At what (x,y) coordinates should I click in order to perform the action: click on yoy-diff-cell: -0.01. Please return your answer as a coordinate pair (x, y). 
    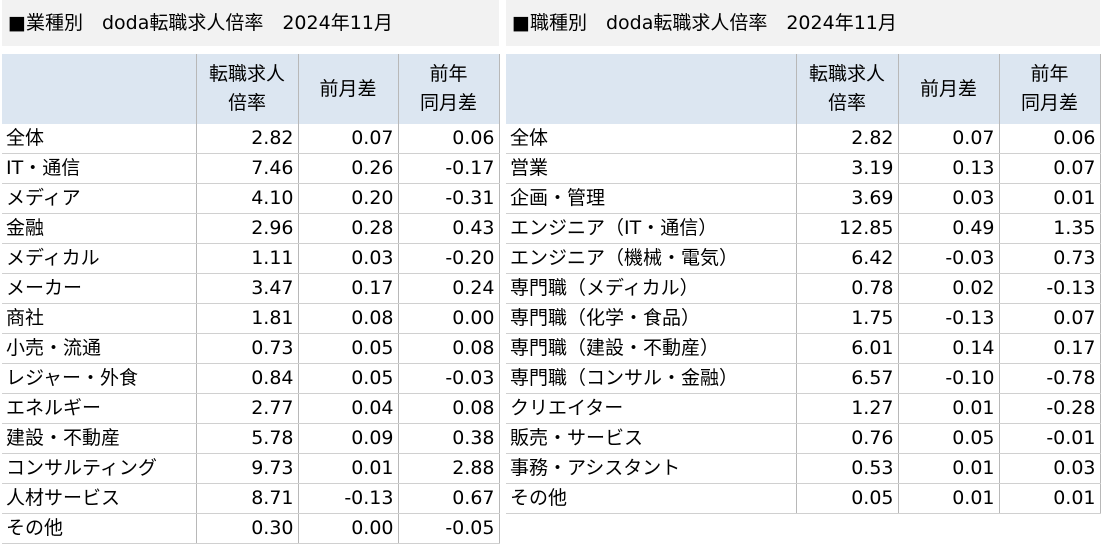
    Looking at the image, I should click on (1049, 438).